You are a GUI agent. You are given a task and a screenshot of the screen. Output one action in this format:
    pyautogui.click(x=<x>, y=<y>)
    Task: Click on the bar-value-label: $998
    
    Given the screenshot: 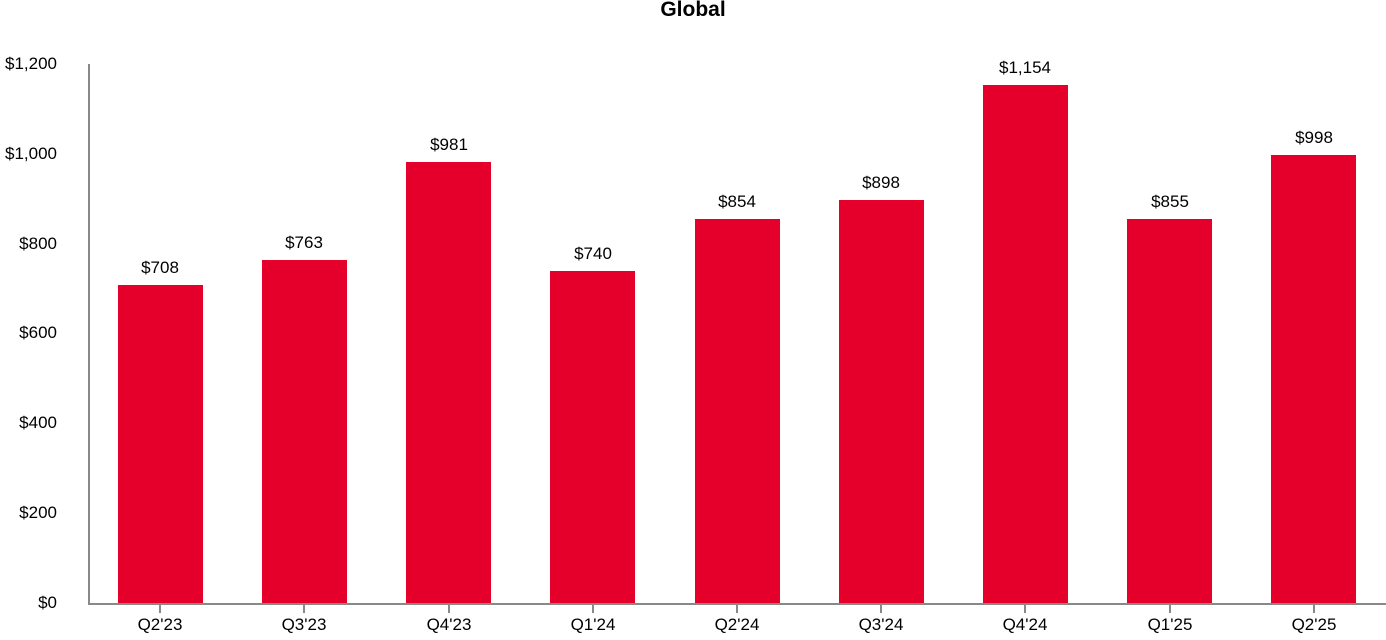 What is the action you would take?
    pyautogui.click(x=1314, y=137)
    